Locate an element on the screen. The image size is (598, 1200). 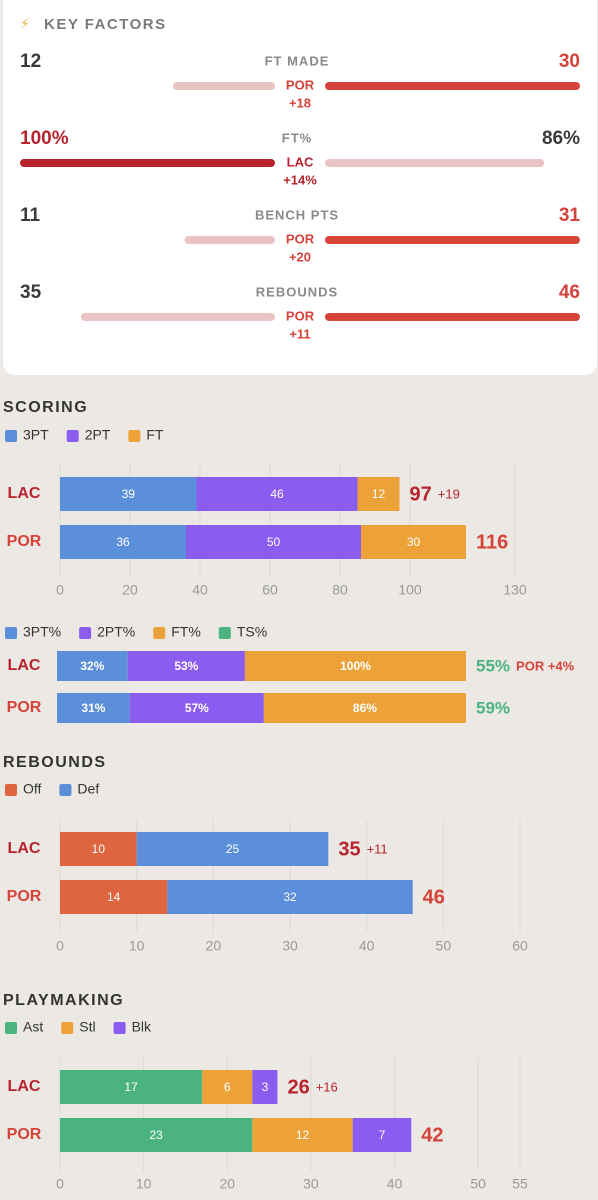
right-value: 31 is located at coordinates (570, 215).